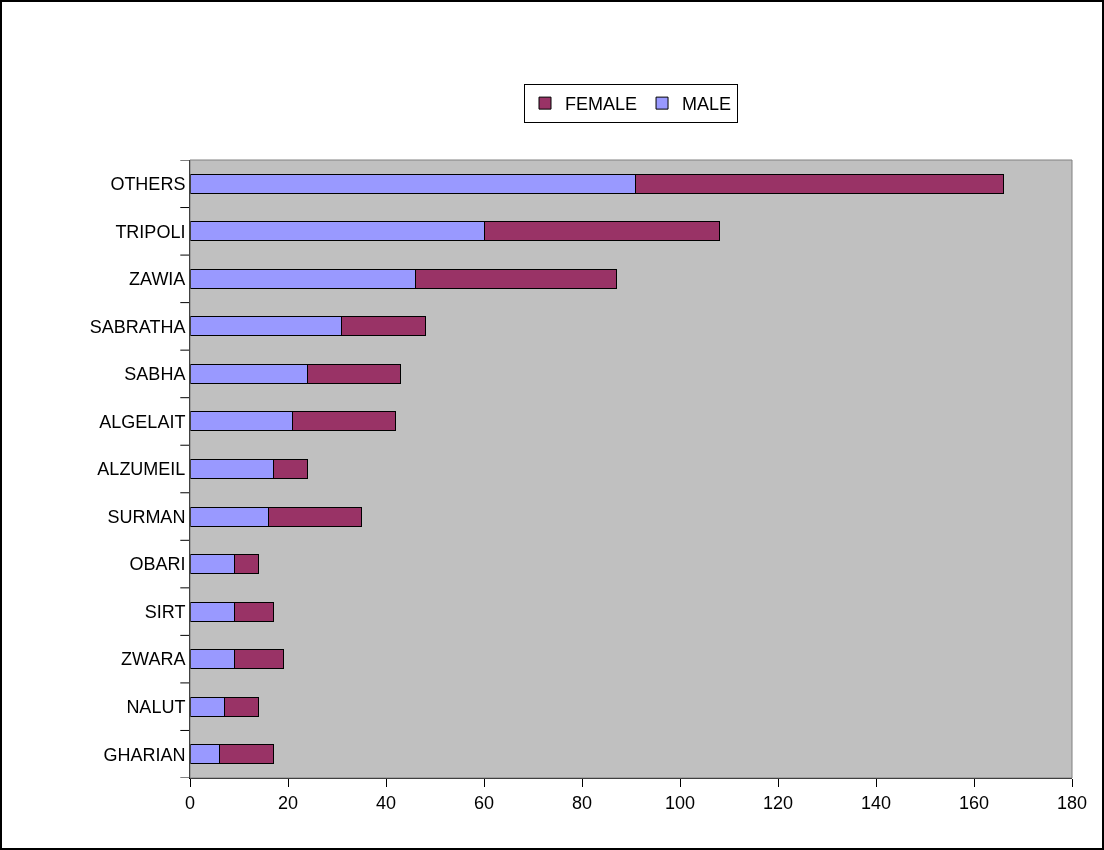 The width and height of the screenshot is (1104, 850). Describe the element at coordinates (680, 802) in the screenshot. I see `x-tick-label: 100` at that location.